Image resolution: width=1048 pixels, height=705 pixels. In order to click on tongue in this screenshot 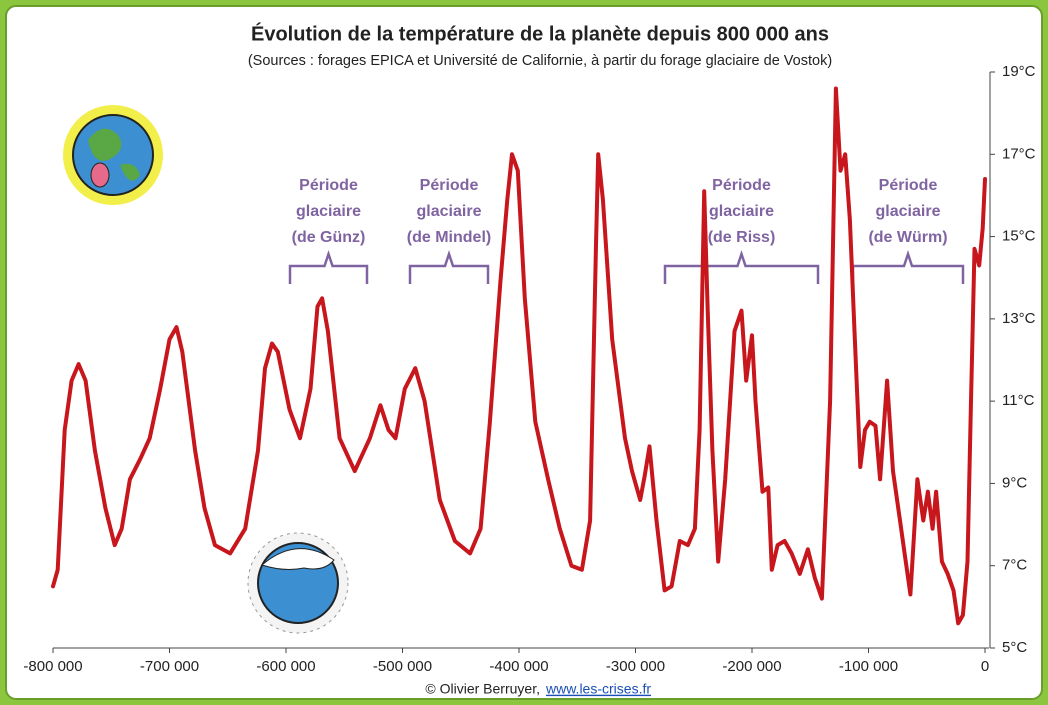, I will do `click(100, 175)`.